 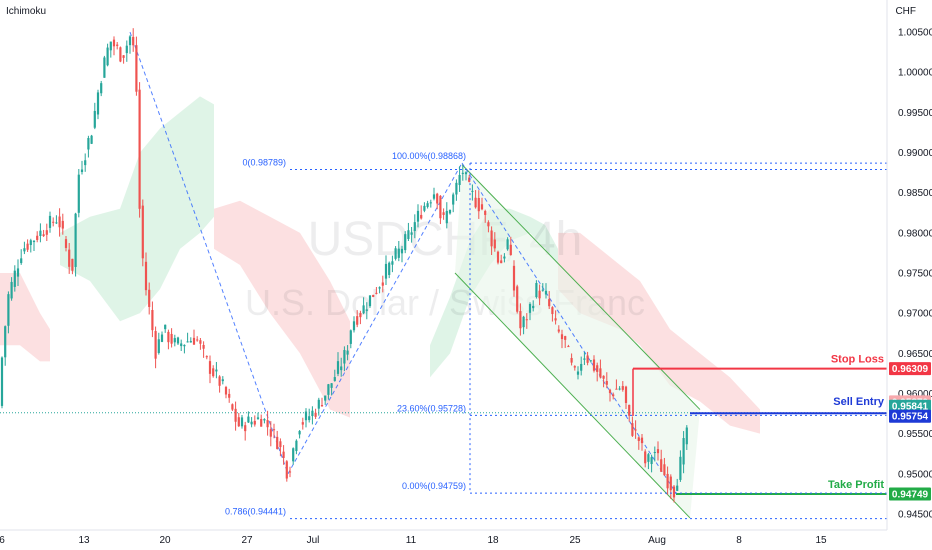 I want to click on cloud-red-right, so click(x=659, y=333).